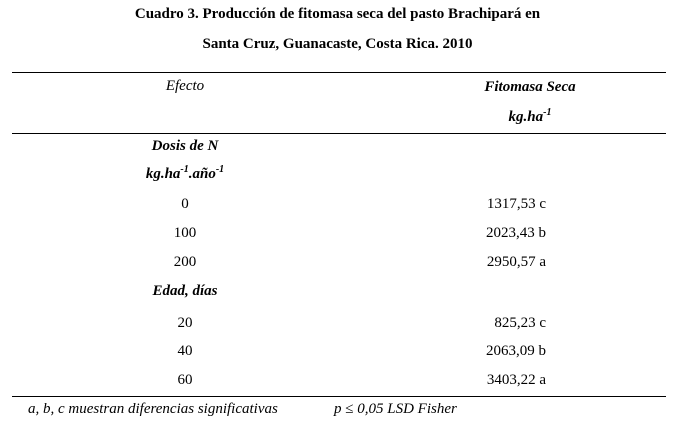 The image size is (675, 430). What do you see at coordinates (395, 409) in the screenshot?
I see `footnote-test: p ≤ 0,05 LSD Fisher` at bounding box center [395, 409].